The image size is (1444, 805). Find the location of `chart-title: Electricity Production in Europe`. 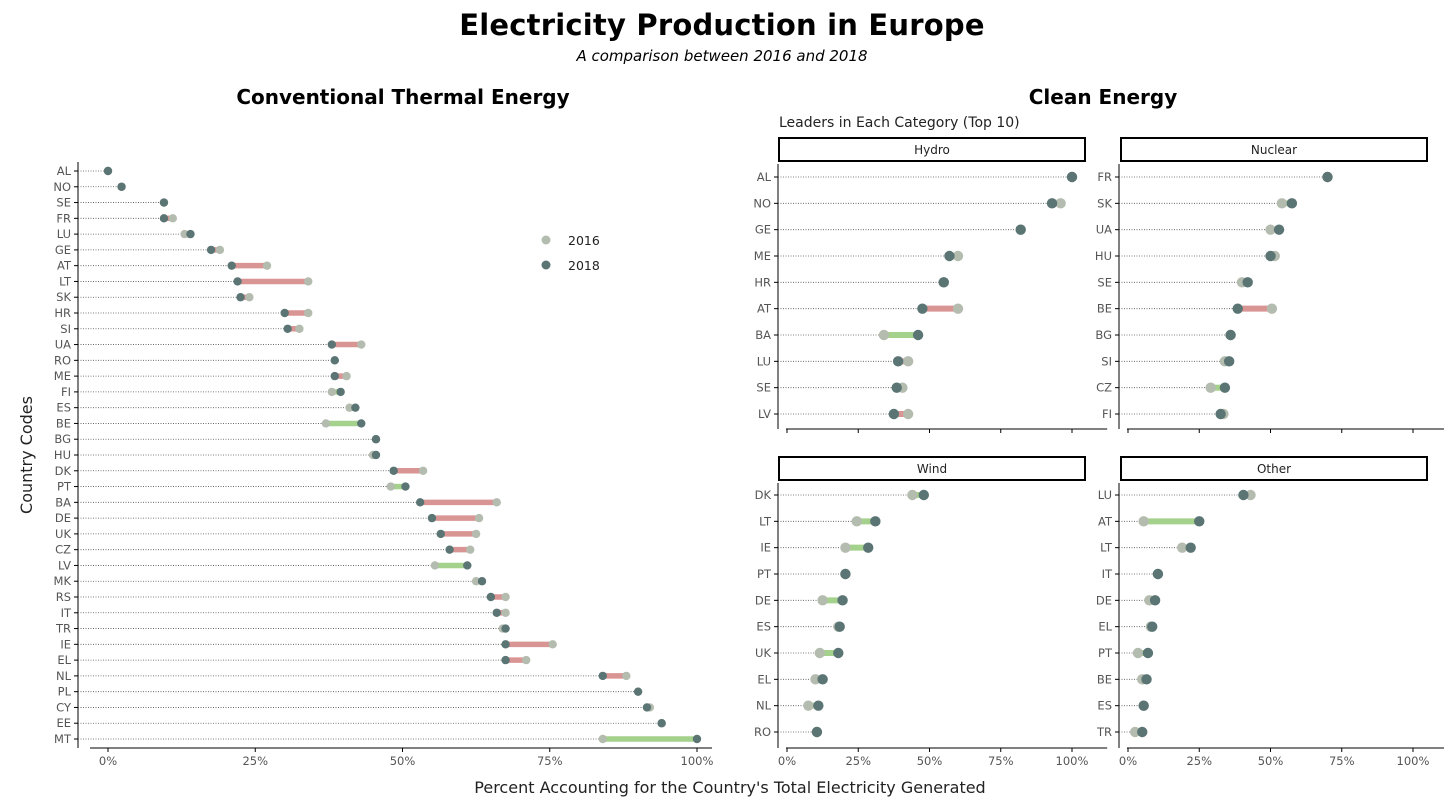

chart-title: Electricity Production in Europe is located at coordinates (722, 25).